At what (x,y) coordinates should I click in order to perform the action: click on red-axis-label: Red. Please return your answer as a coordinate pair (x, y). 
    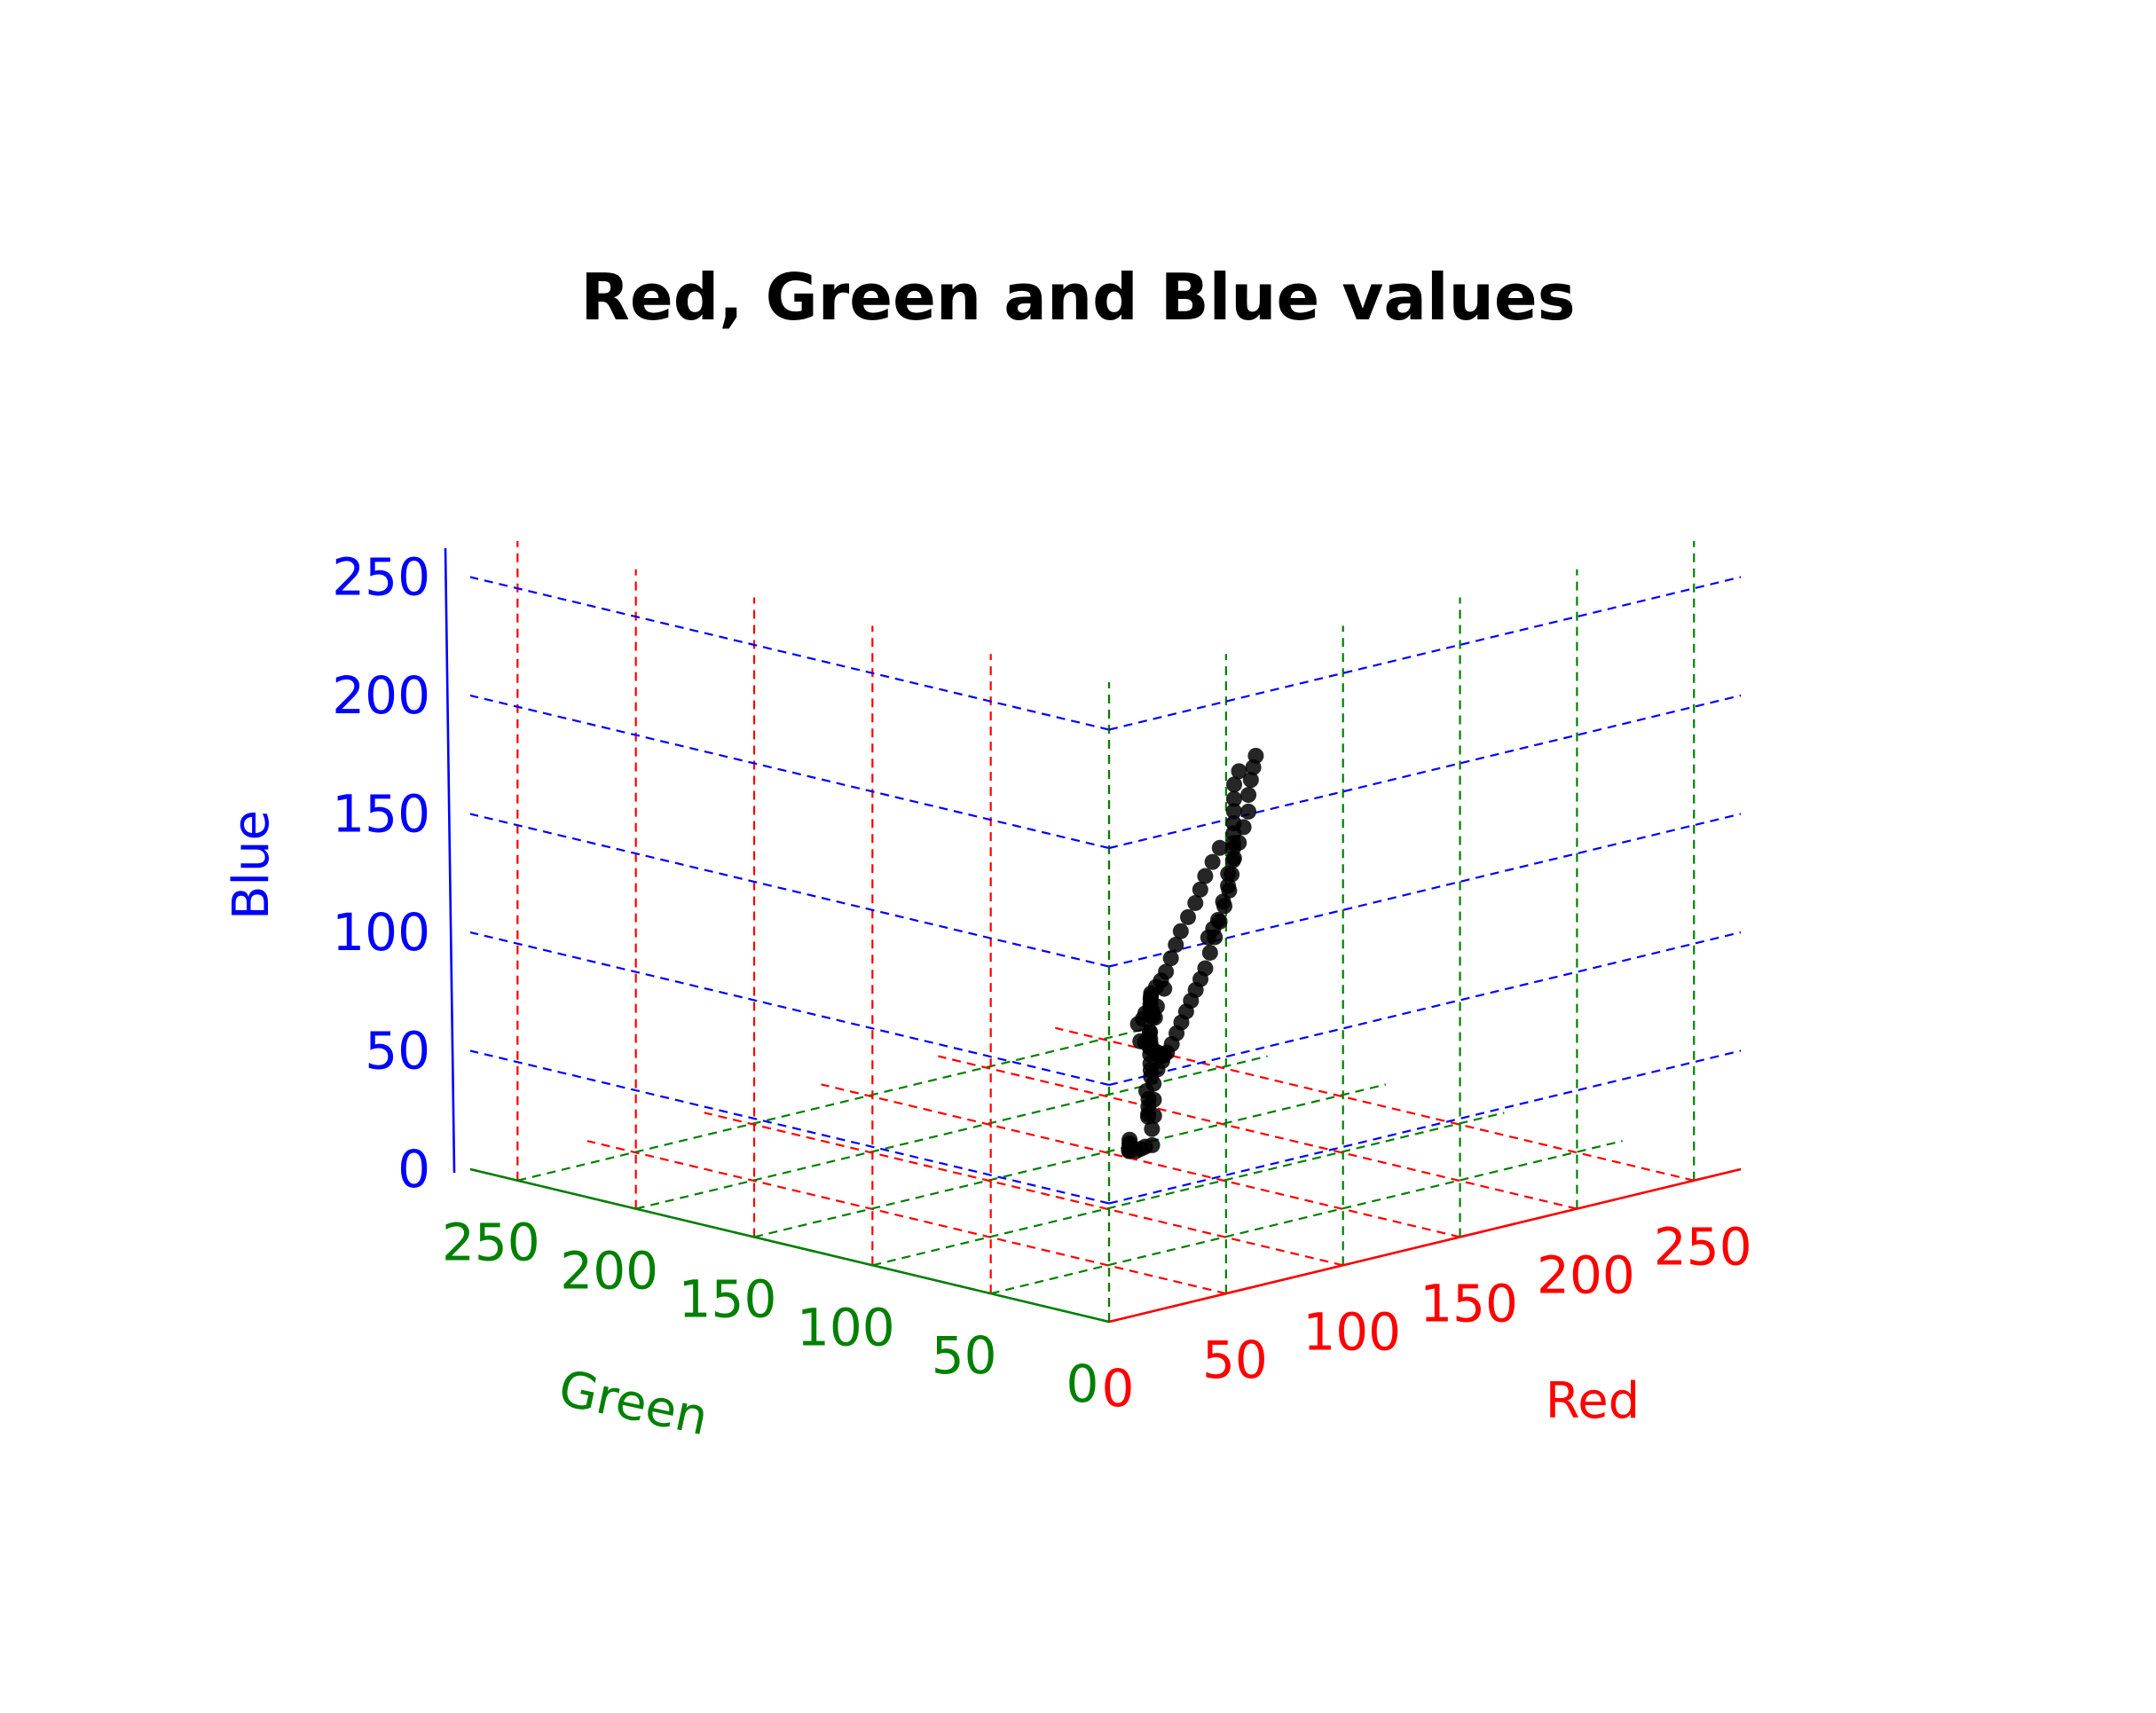
    Looking at the image, I should click on (1593, 1401).